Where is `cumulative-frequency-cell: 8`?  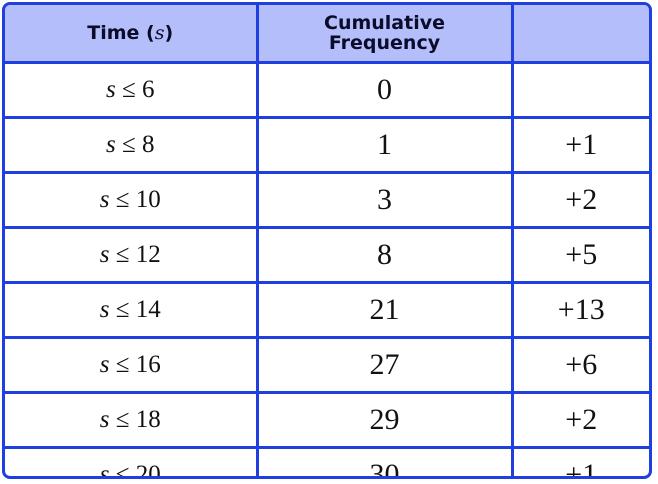 cumulative-frequency-cell: 8 is located at coordinates (384, 255).